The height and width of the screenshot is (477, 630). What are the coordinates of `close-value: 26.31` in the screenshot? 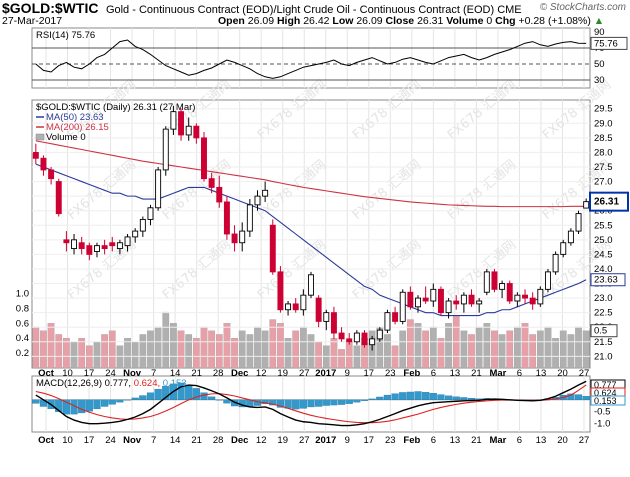 It's located at (430, 21).